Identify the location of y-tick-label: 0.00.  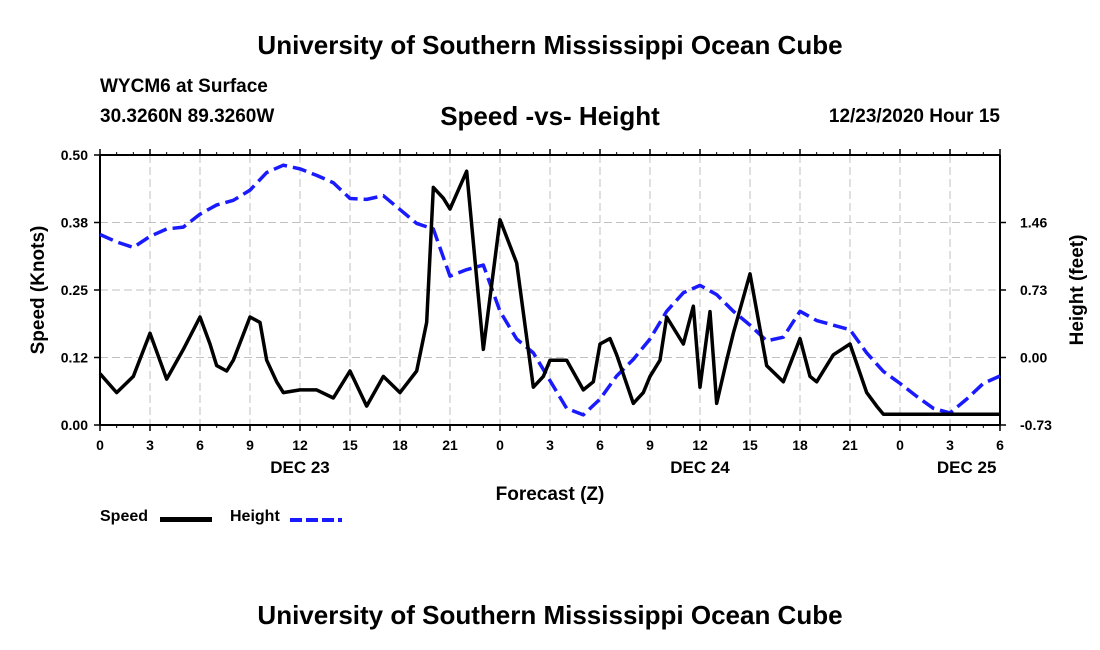
(74, 425).